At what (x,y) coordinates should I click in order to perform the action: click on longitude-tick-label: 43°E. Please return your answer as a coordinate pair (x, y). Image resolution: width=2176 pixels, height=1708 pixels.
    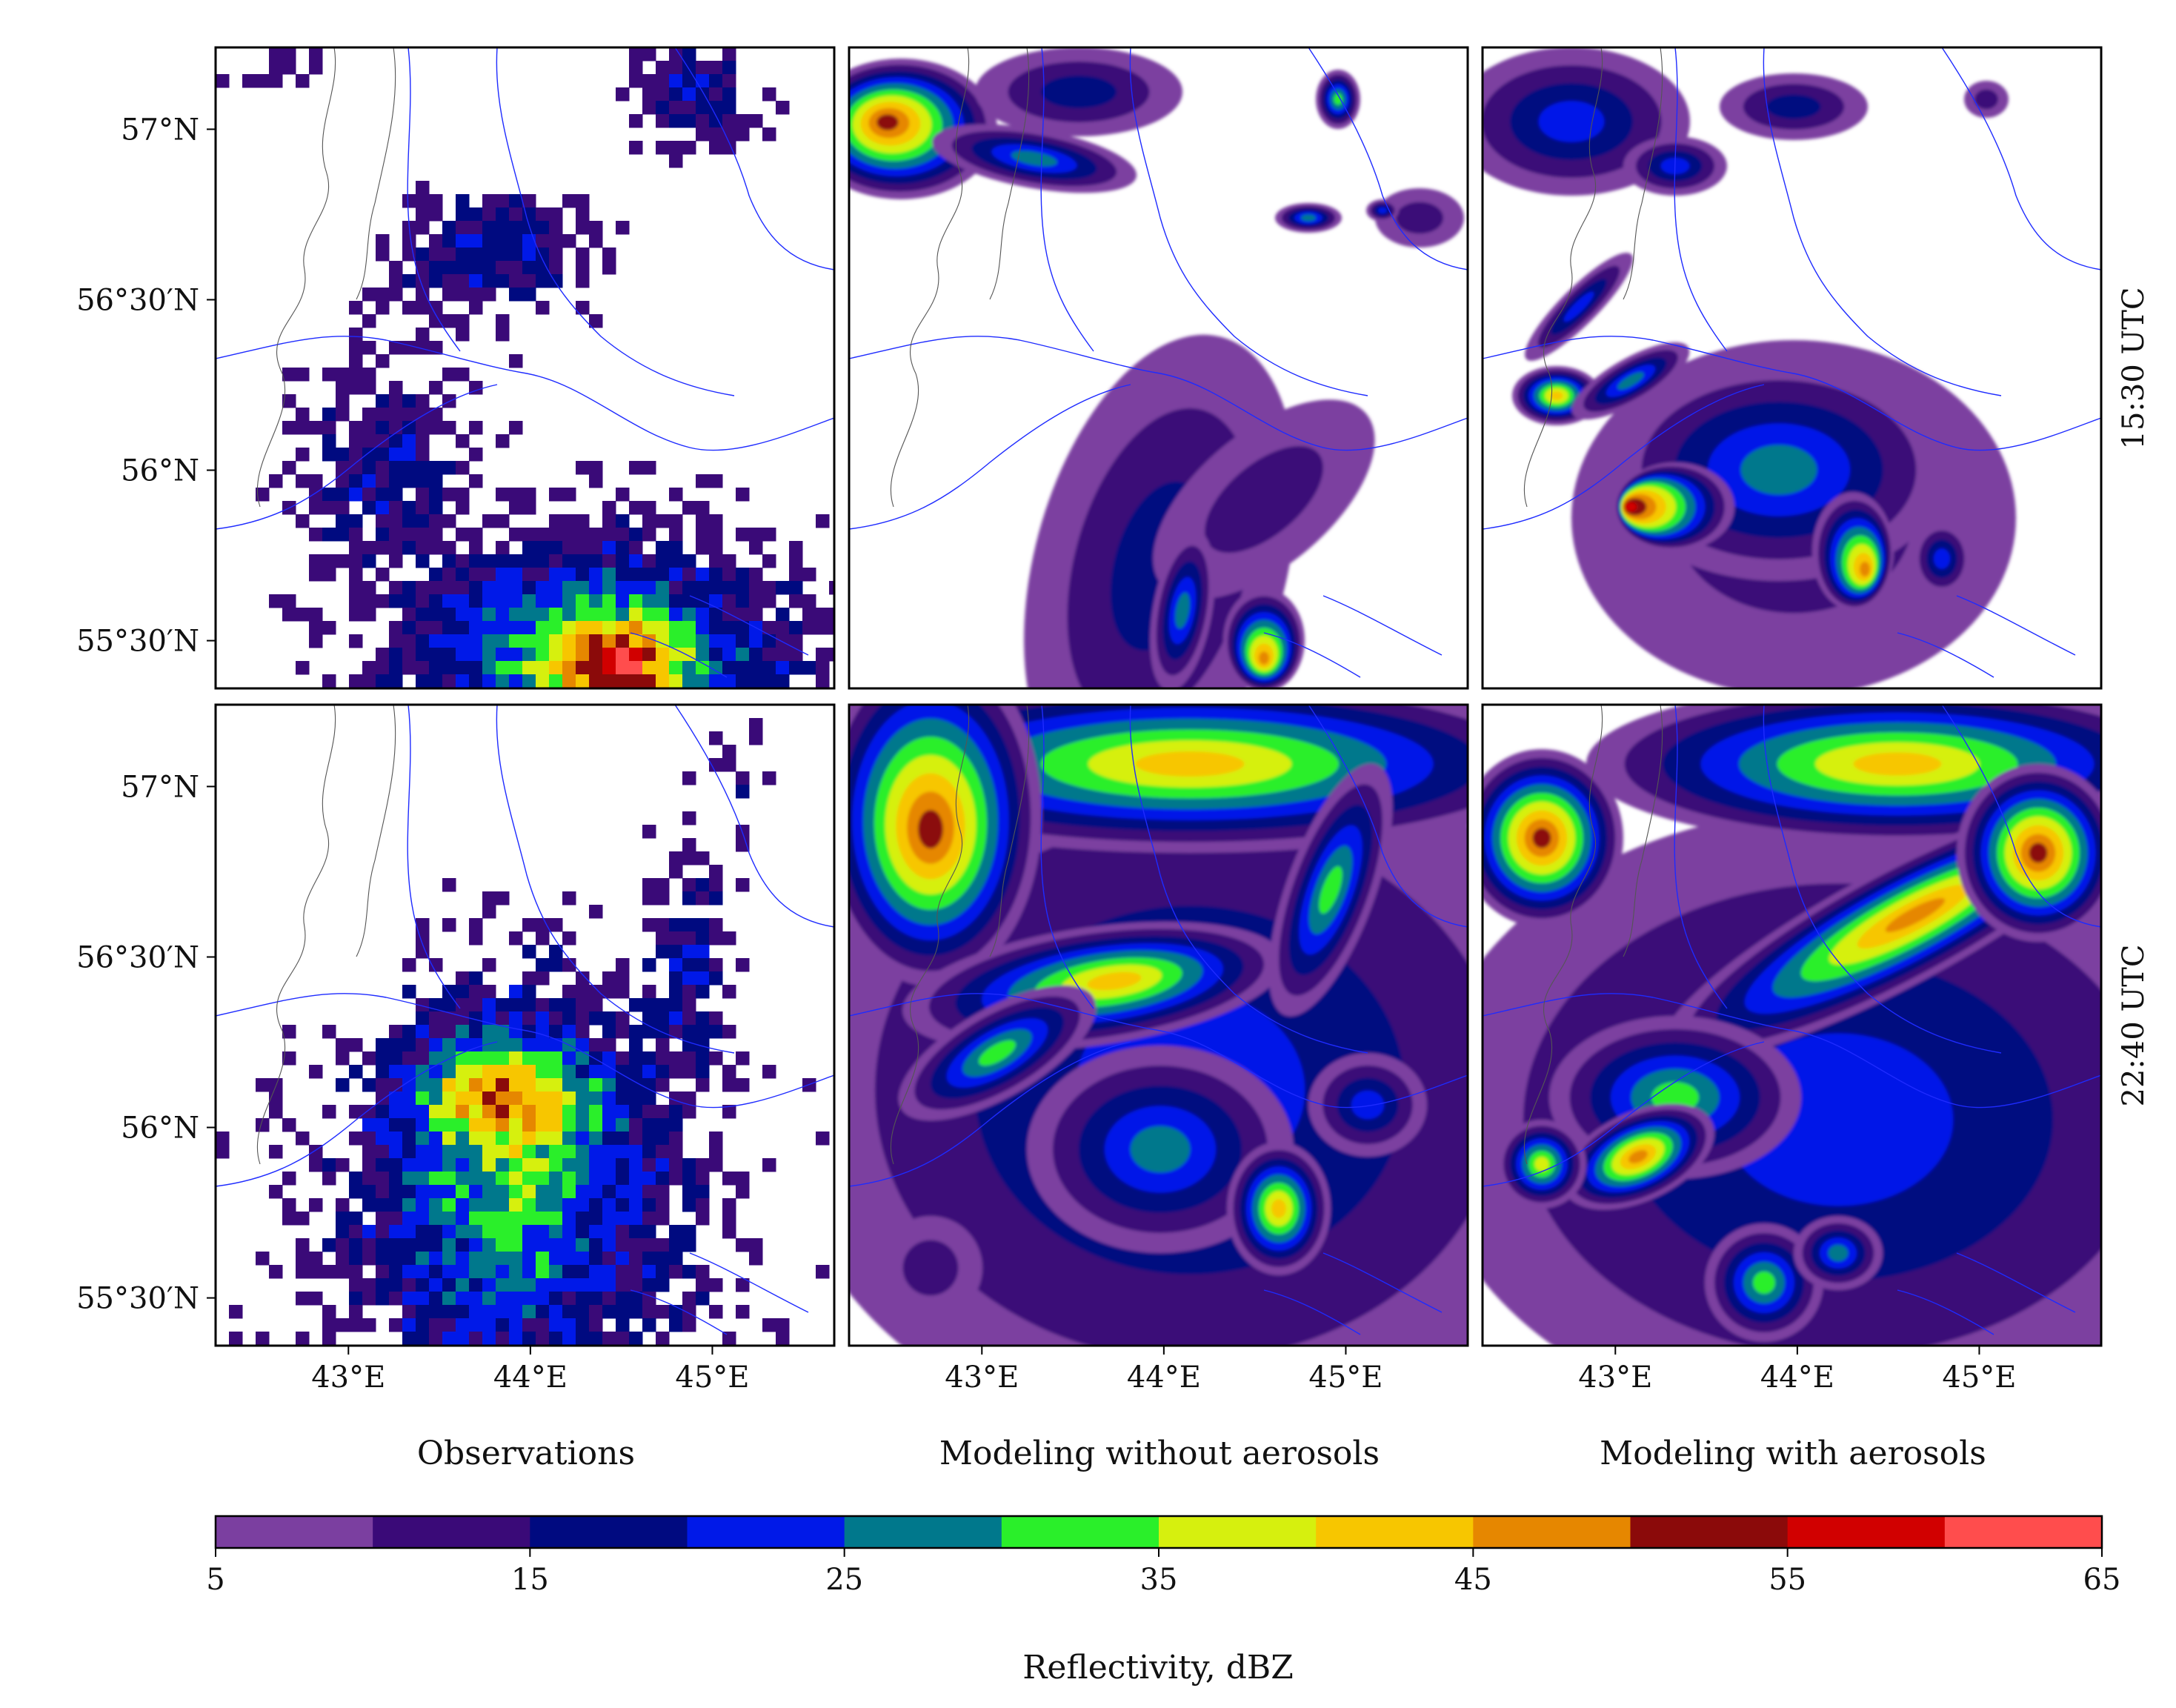
    Looking at the image, I should click on (982, 1378).